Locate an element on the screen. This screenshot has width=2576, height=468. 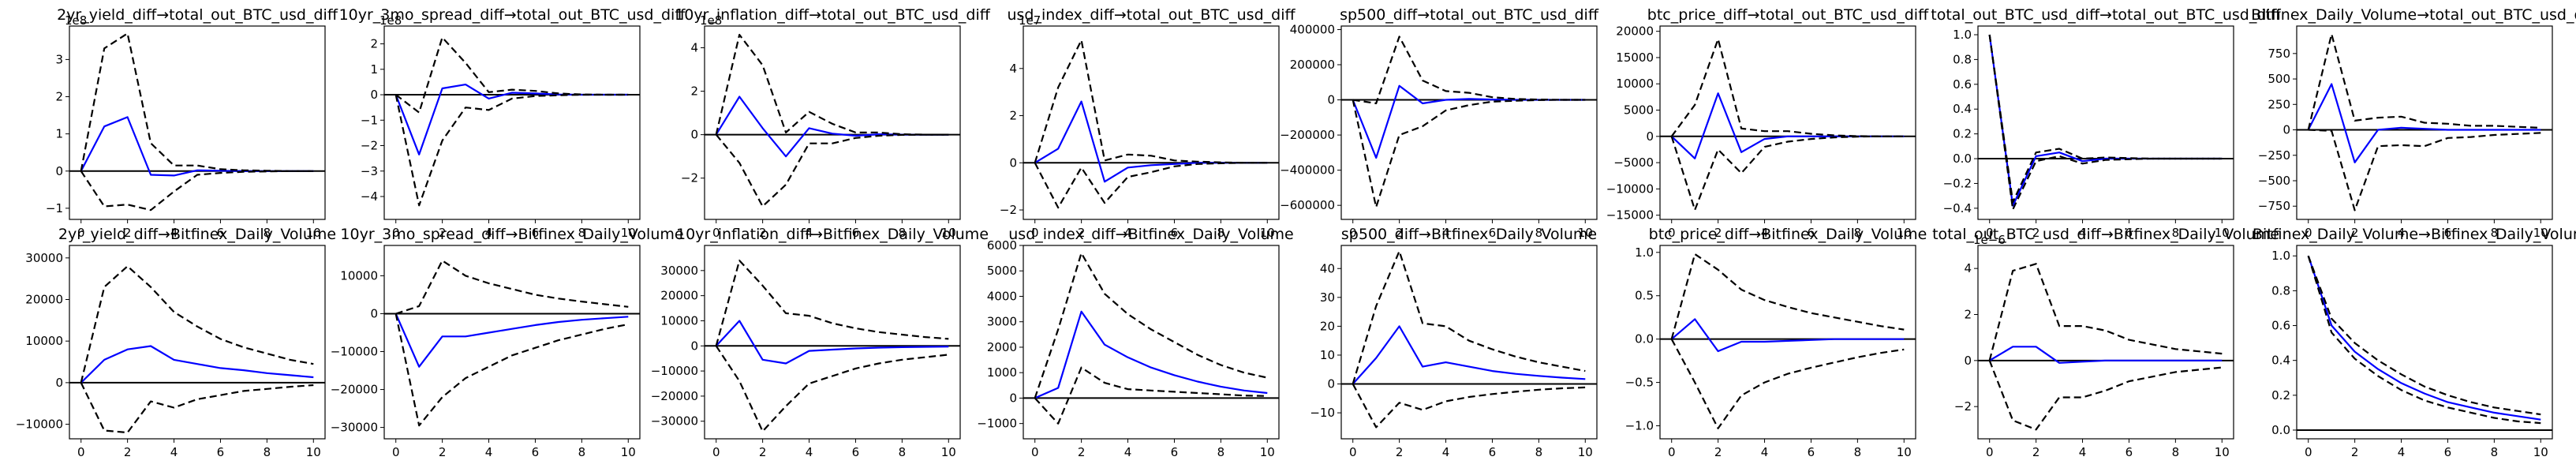
y-tick-label: 20000 is located at coordinates (679, 296).